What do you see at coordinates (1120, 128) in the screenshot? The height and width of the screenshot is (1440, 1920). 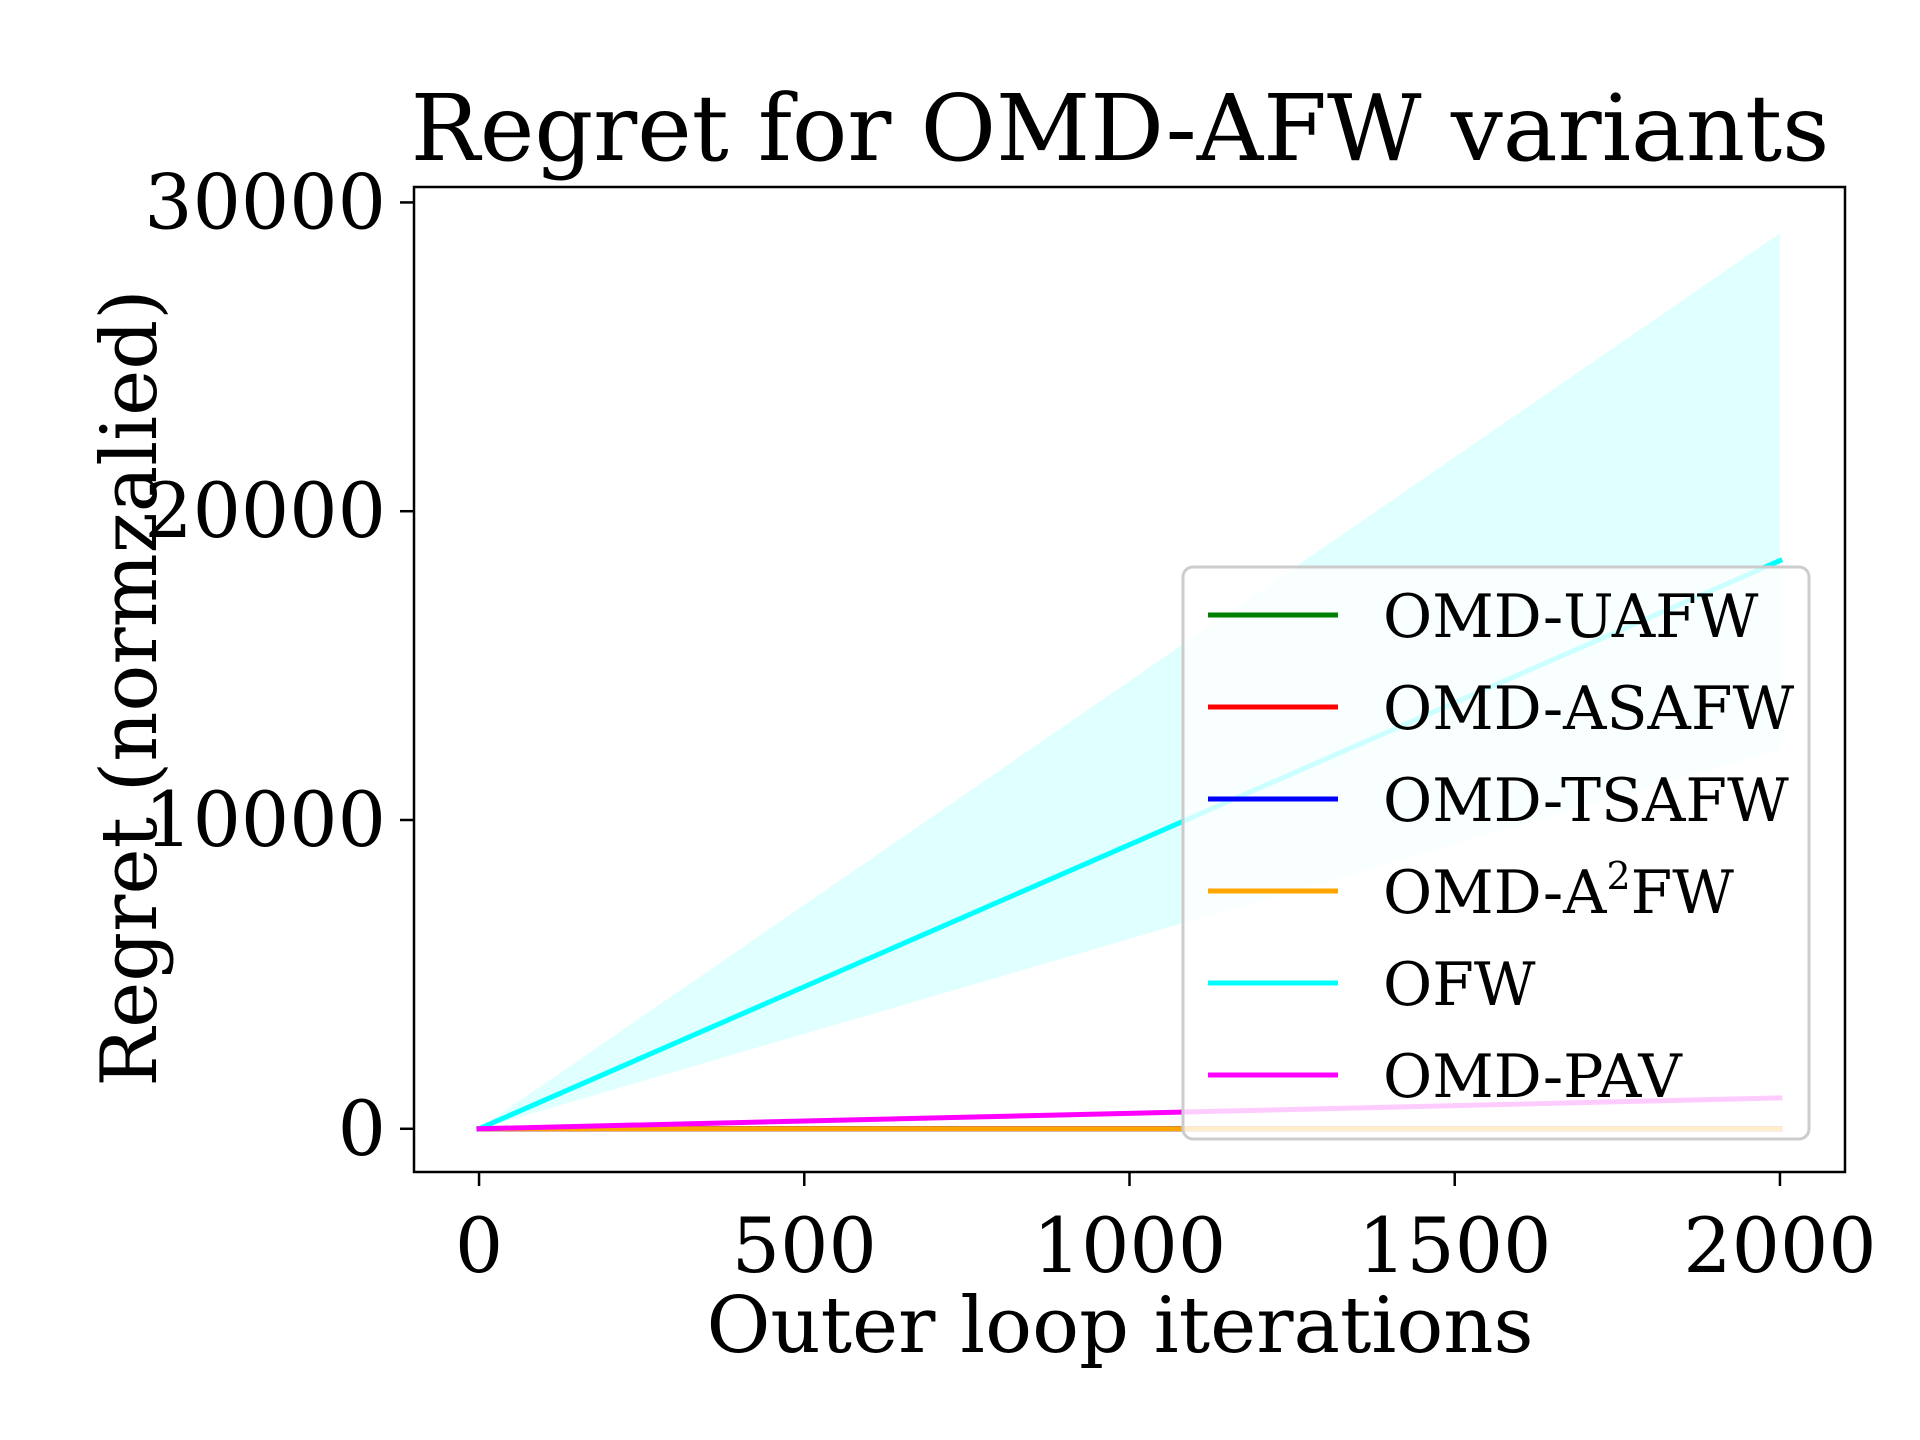 I see `chart-title: Regret for OMD-AFW variants` at bounding box center [1120, 128].